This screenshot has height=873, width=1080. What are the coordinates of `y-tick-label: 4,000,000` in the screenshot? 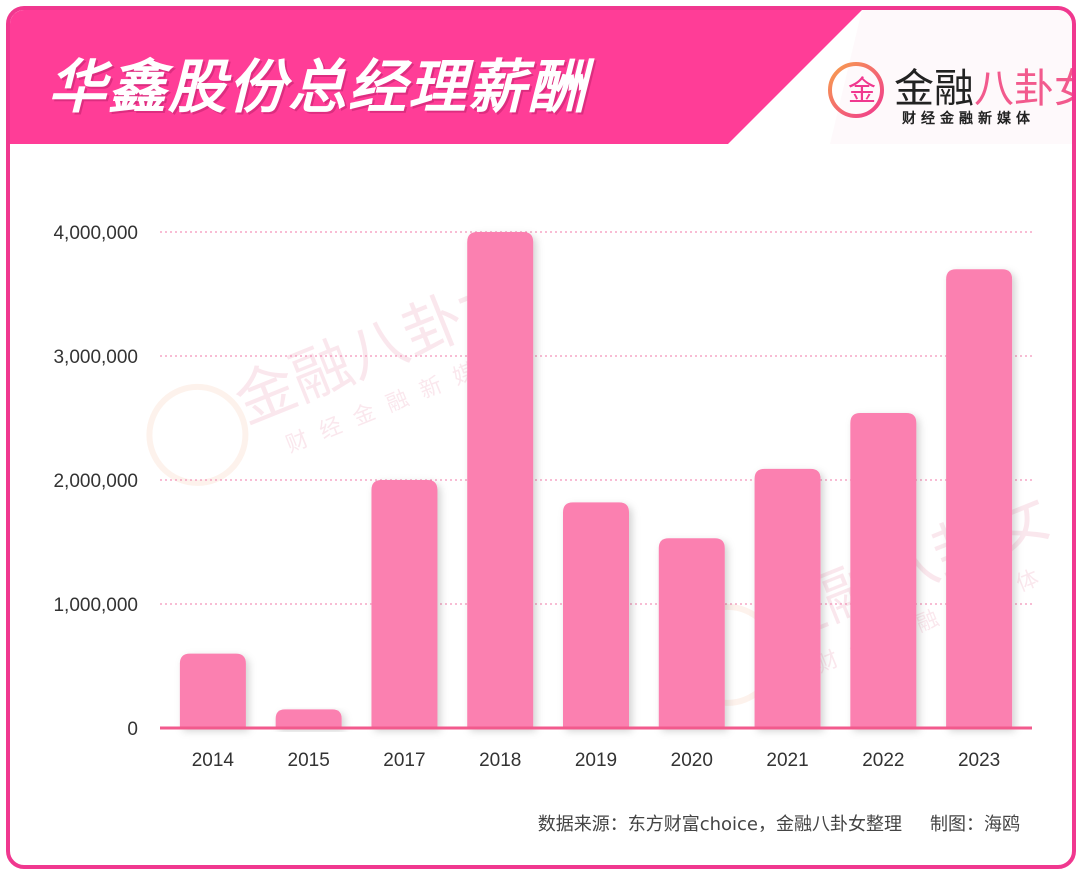 It's located at (95, 233).